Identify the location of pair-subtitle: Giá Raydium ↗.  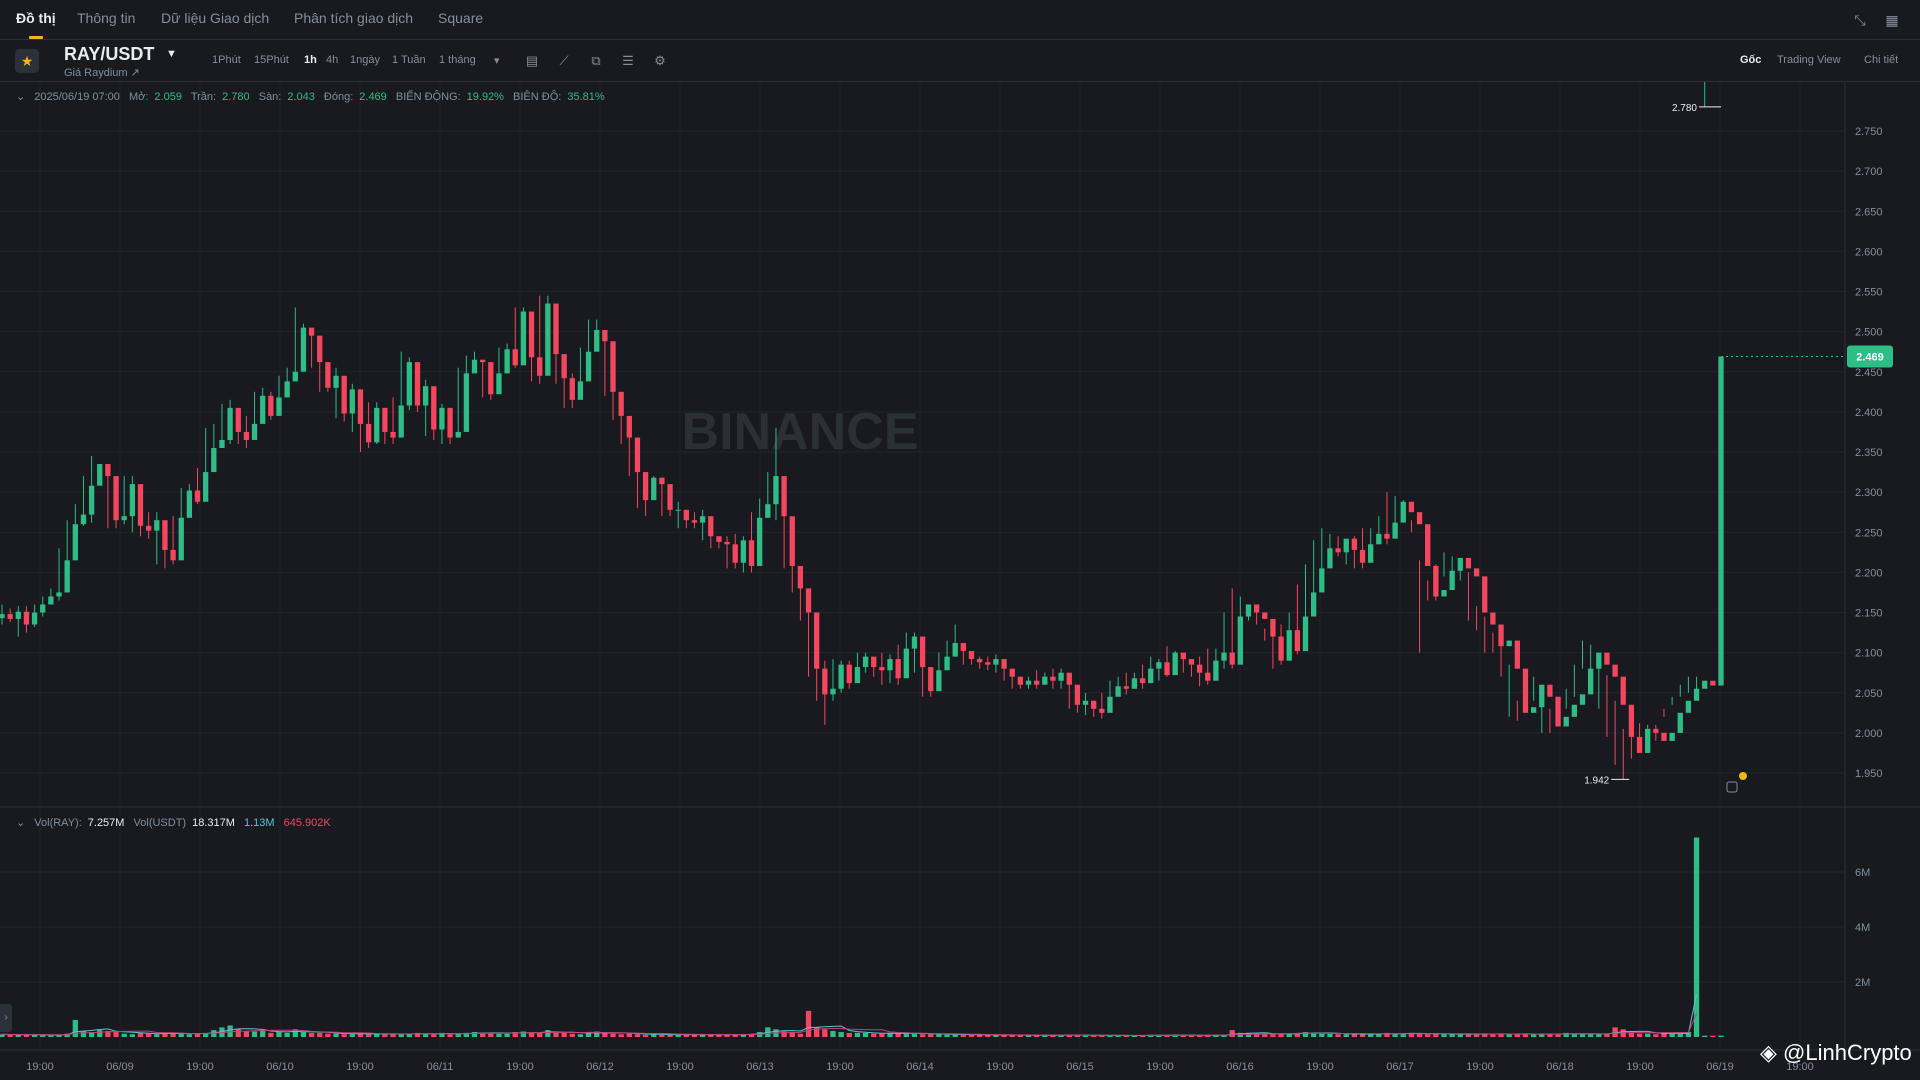
(102, 73).